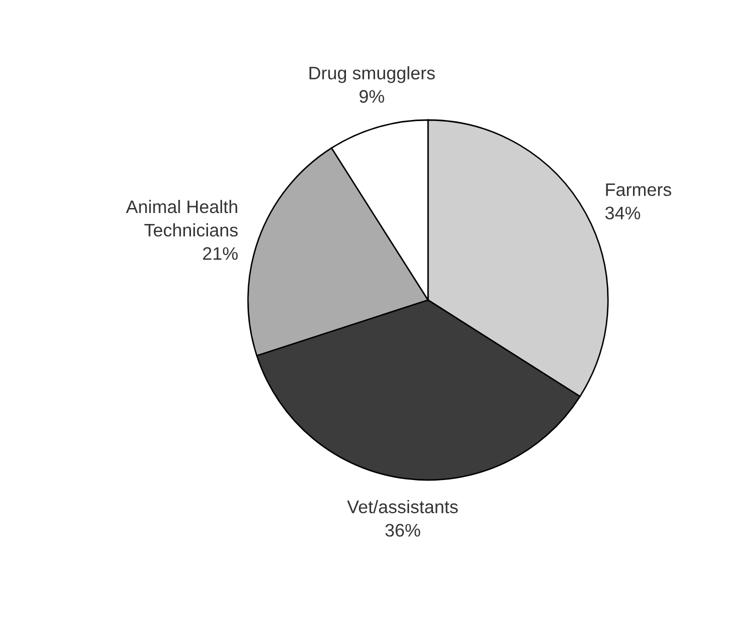 The height and width of the screenshot is (637, 756). I want to click on data-label: 9%, so click(372, 96).